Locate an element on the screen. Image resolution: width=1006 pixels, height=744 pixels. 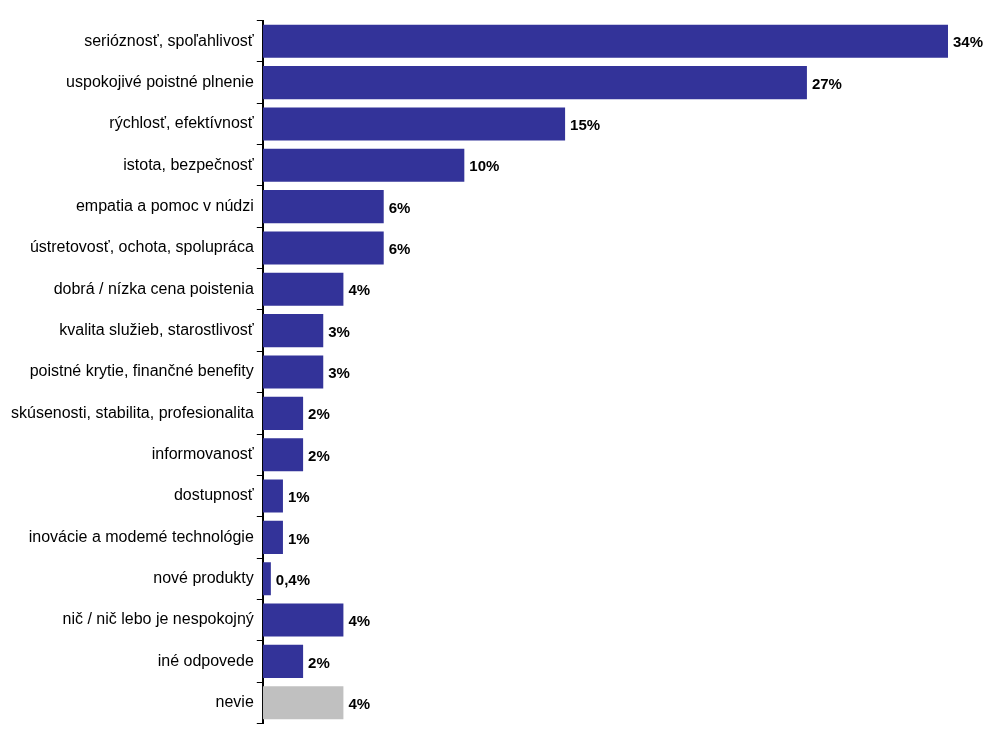
y-tick-label: inovácie a modemé technológie is located at coordinates (141, 536).